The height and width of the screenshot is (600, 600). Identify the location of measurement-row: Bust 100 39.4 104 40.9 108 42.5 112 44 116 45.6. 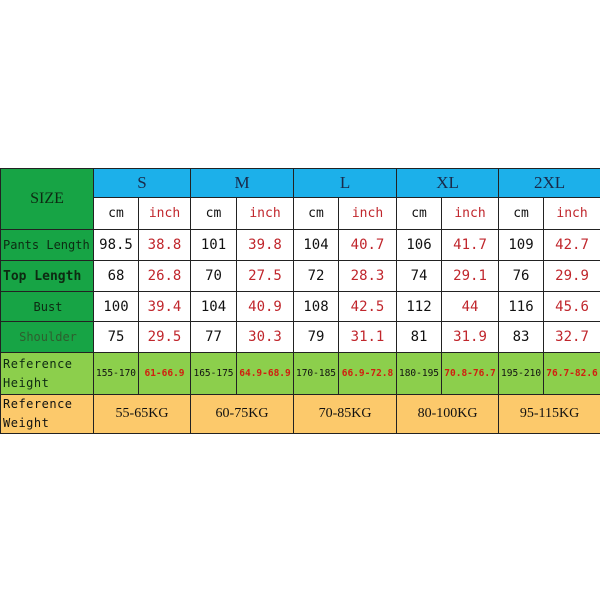
(300, 306).